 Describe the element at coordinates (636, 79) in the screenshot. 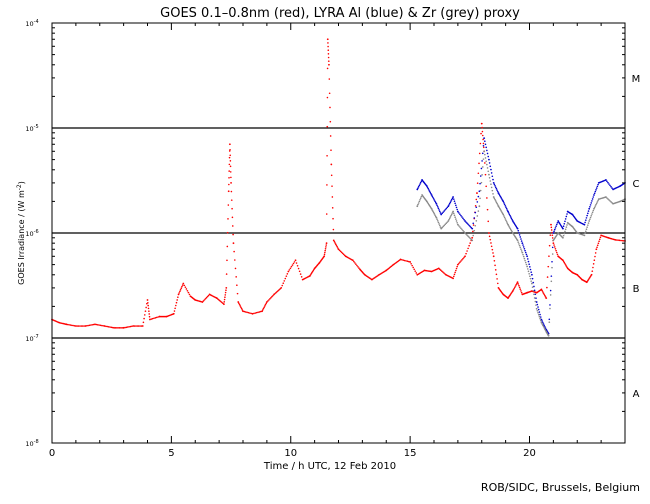

I see `flare-class-label: M` at that location.